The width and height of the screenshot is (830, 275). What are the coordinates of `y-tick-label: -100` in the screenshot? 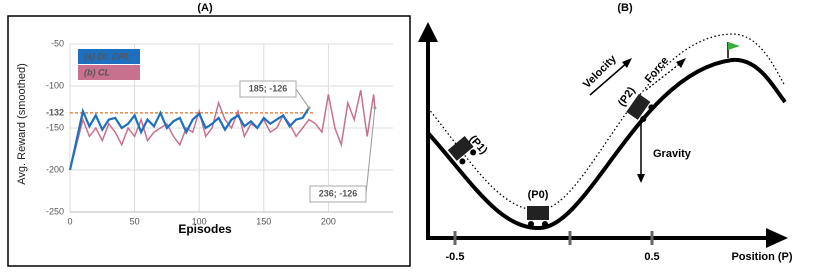 It's located at (55, 85).